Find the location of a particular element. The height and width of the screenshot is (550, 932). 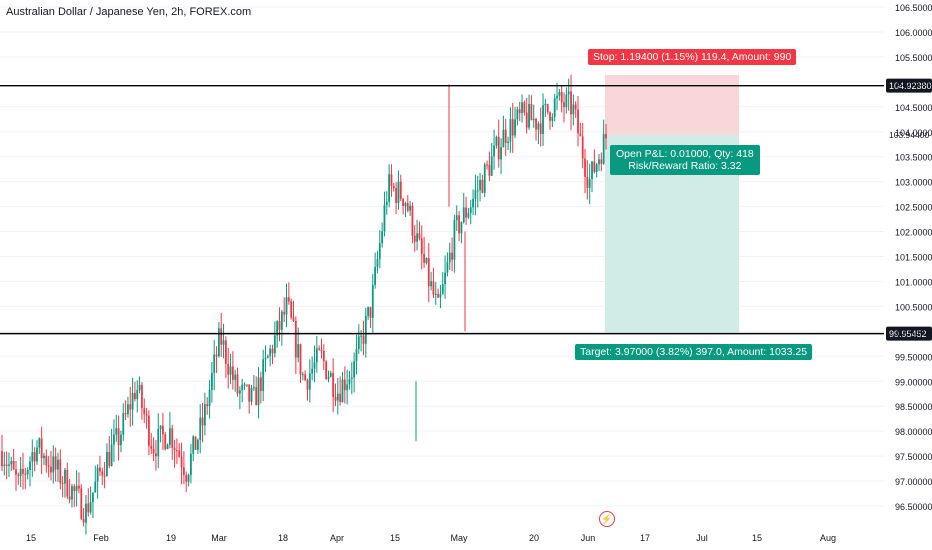

price-tick-label: 105.00000 is located at coordinates (913, 83).